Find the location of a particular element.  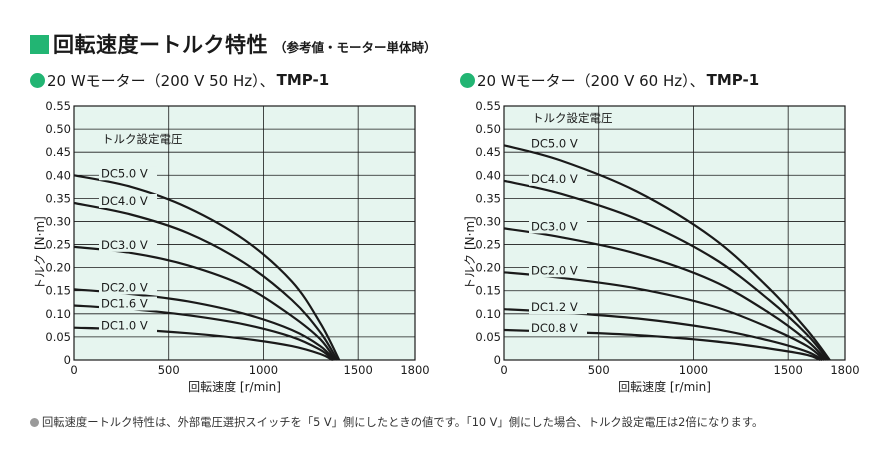

series-label: DC1.2 V is located at coordinates (554, 307).